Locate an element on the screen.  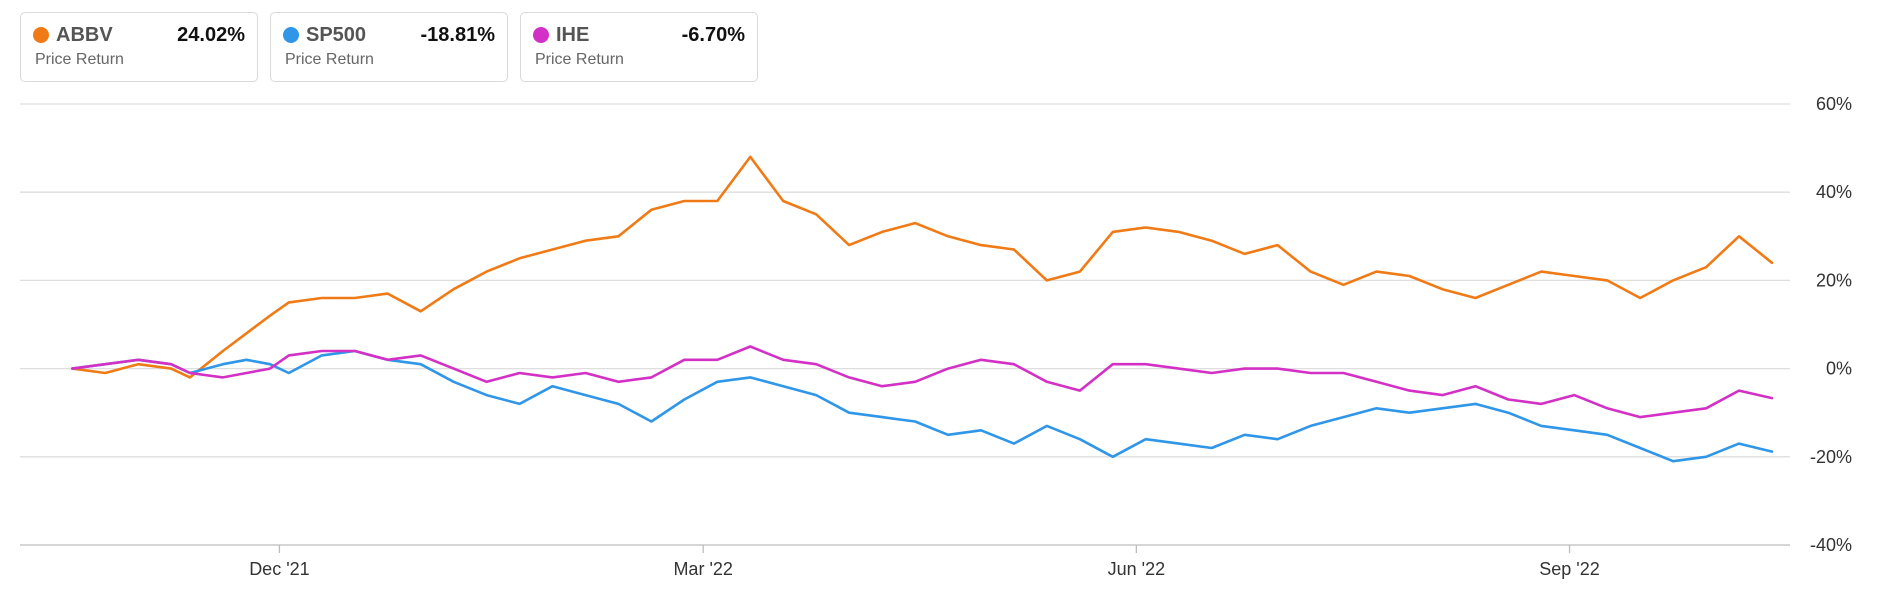
y-tick-label: 20% is located at coordinates (1834, 280).